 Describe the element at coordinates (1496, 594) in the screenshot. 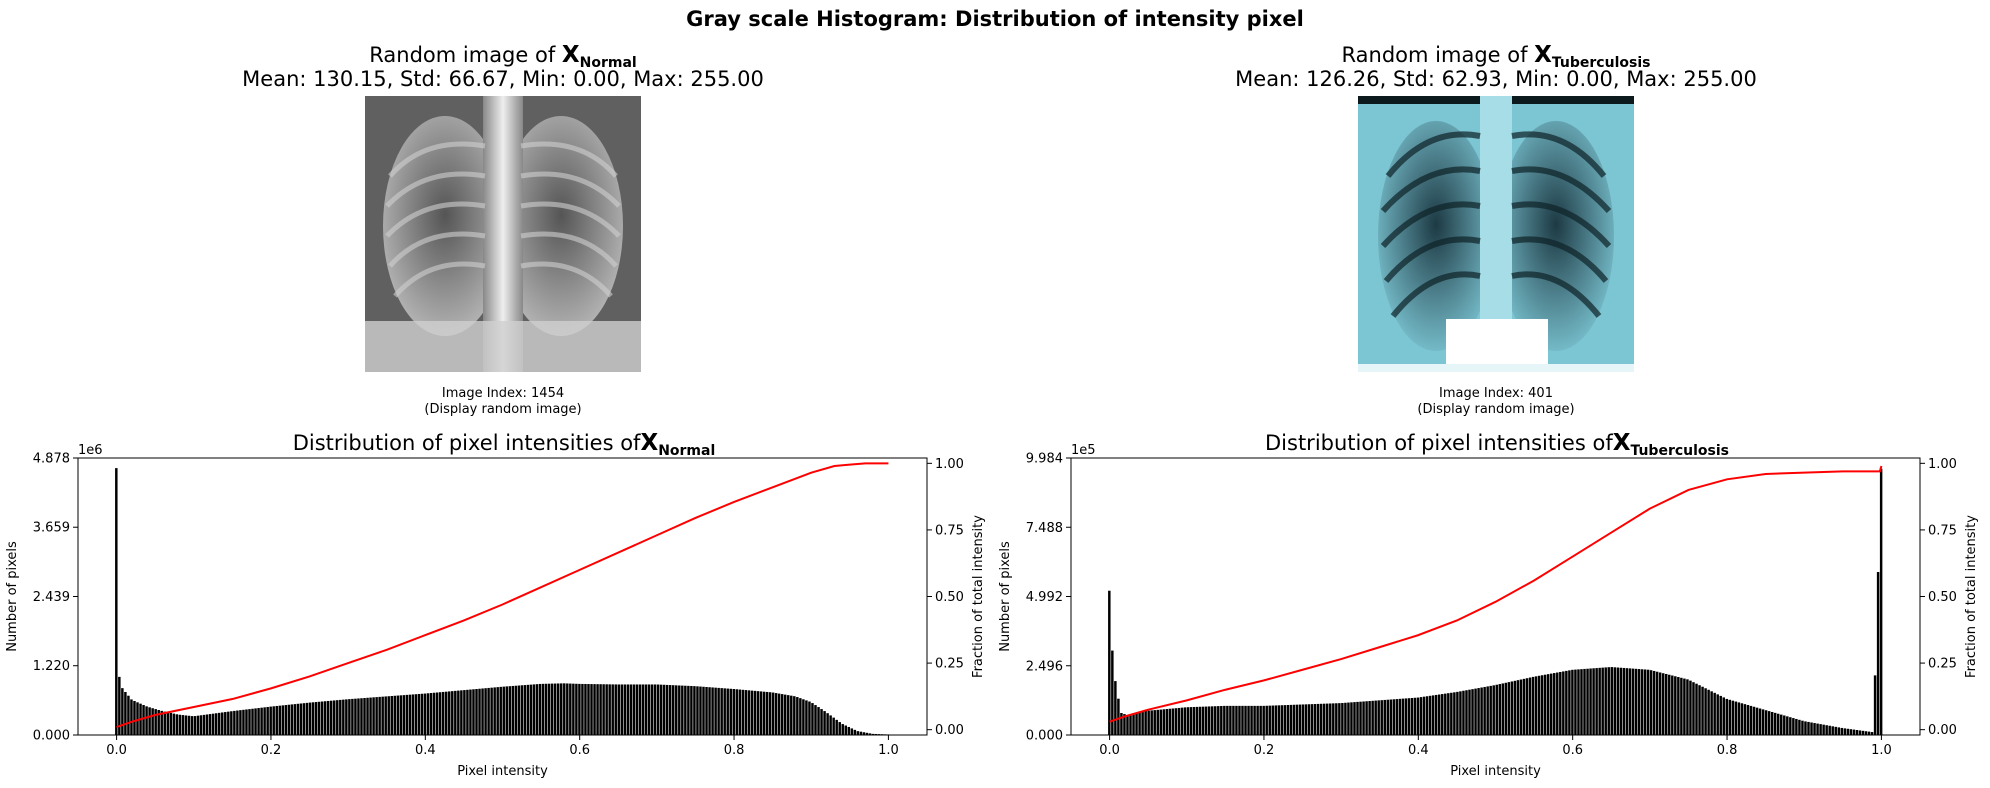

I see `right-cumulative-line` at that location.